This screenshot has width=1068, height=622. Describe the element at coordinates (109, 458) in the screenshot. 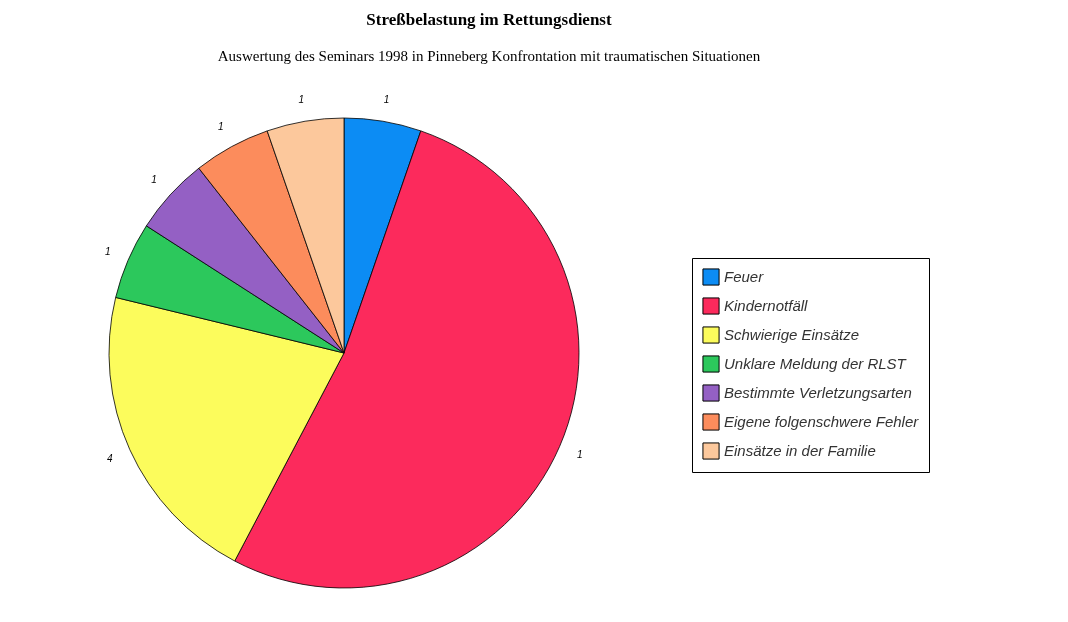

I see `text: 4` at that location.